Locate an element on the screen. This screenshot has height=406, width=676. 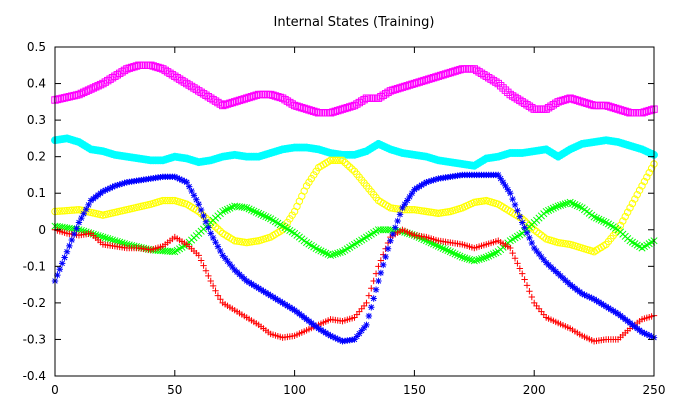
x-tick-label: 100 is located at coordinates (294, 390).